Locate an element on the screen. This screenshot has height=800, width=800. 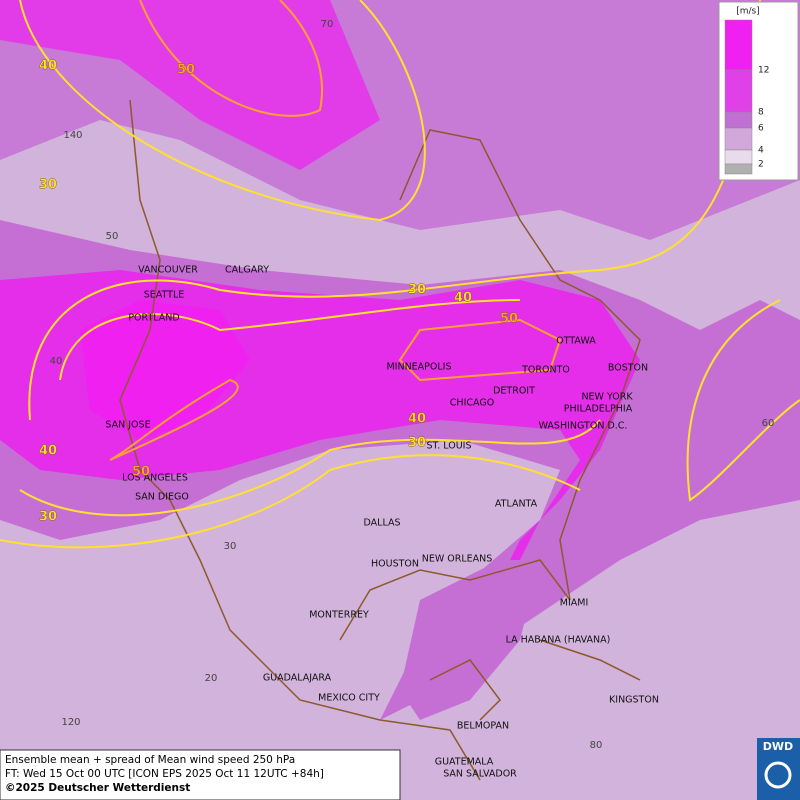
grid-label: 30 is located at coordinates (230, 546).